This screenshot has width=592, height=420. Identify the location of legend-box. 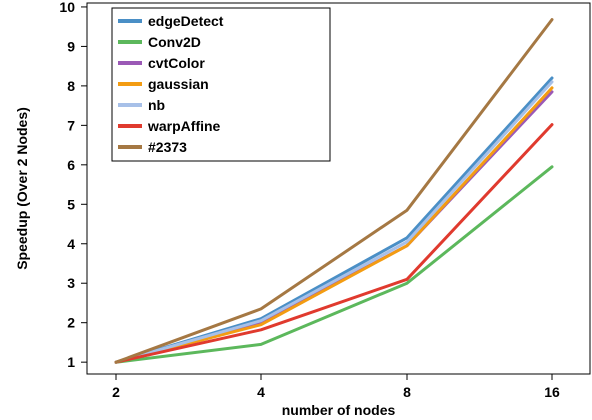
(221, 84).